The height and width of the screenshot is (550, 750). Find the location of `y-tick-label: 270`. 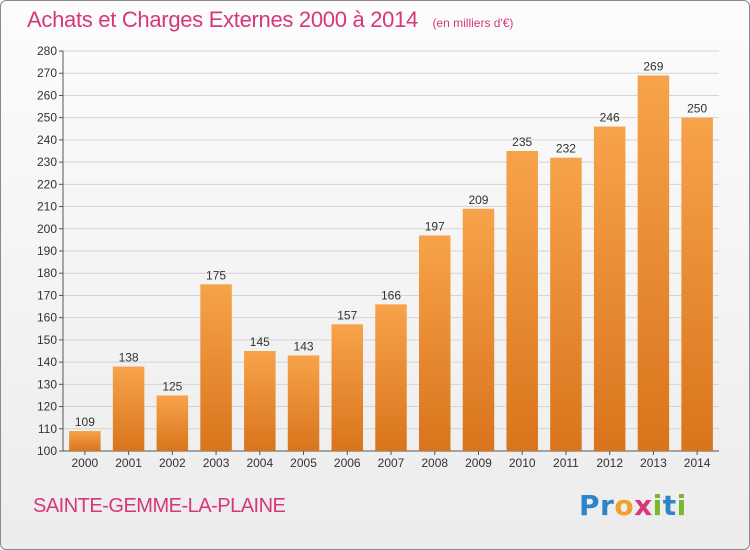

y-tick-label: 270 is located at coordinates (47, 73).